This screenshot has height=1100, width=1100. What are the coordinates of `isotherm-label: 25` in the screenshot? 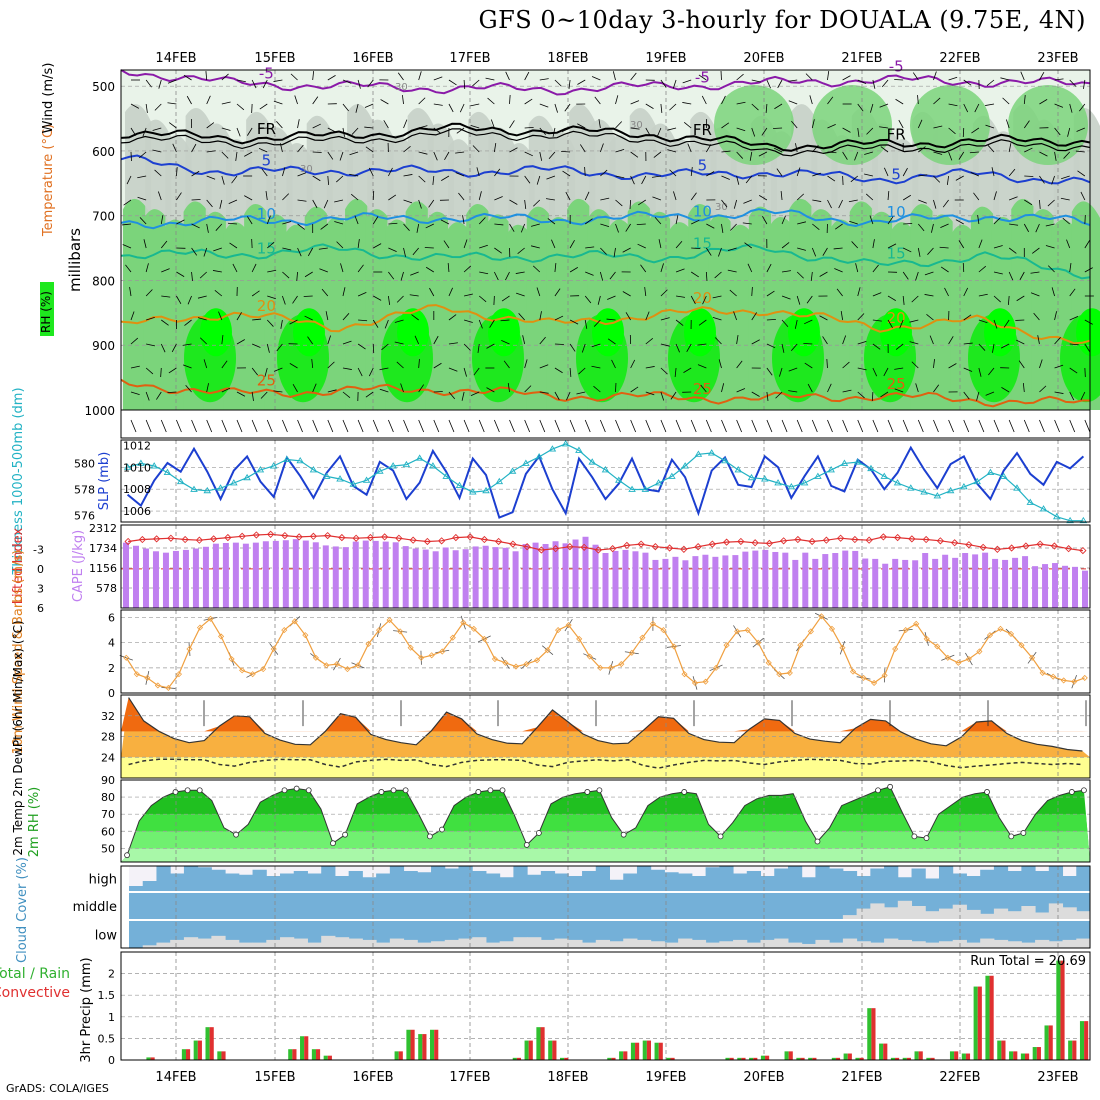 It's located at (702, 389).